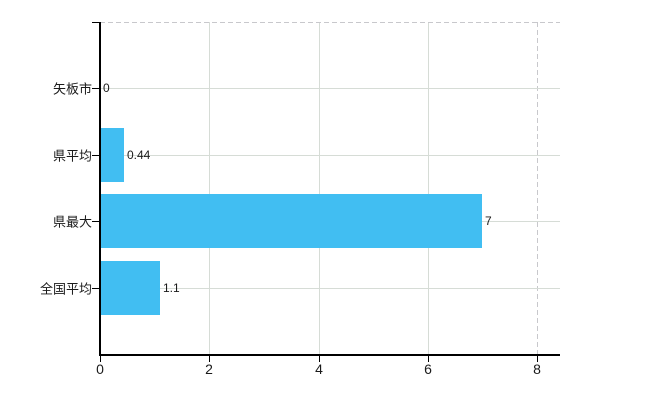 The height and width of the screenshot is (400, 650). Describe the element at coordinates (72, 89) in the screenshot. I see `category-label: 矢板市` at that location.